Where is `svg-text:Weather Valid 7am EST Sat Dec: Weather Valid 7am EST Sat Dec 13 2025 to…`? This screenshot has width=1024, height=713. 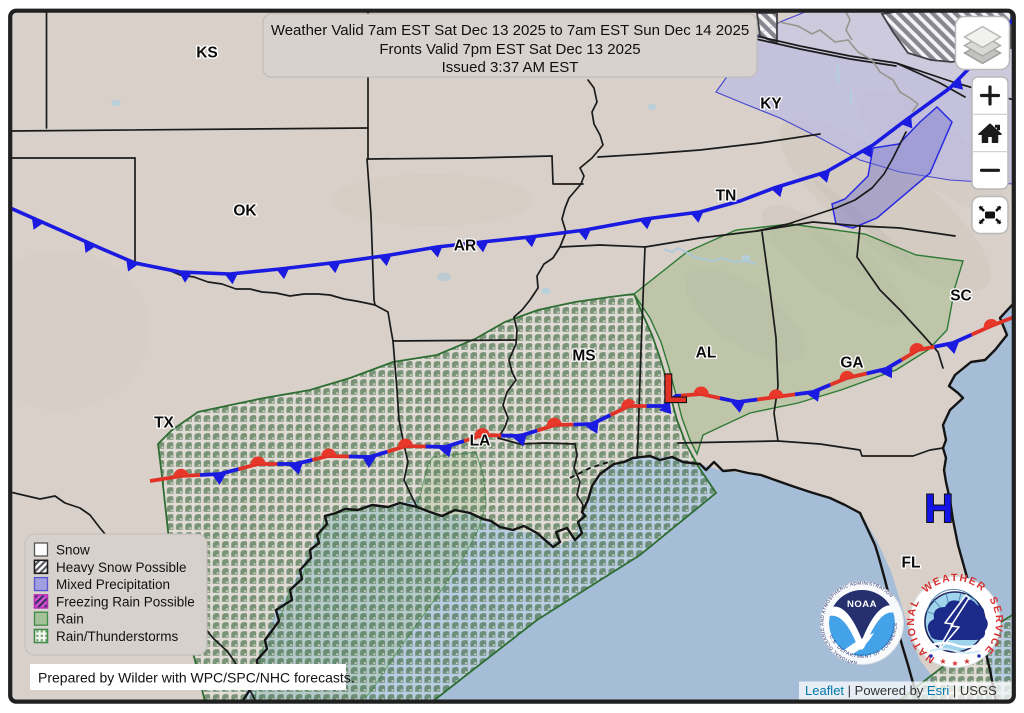
svg-text:Weather Valid 7am EST Sat Dec: Weather Valid 7am EST Sat Dec 13 2025 to… is located at coordinates (510, 30).